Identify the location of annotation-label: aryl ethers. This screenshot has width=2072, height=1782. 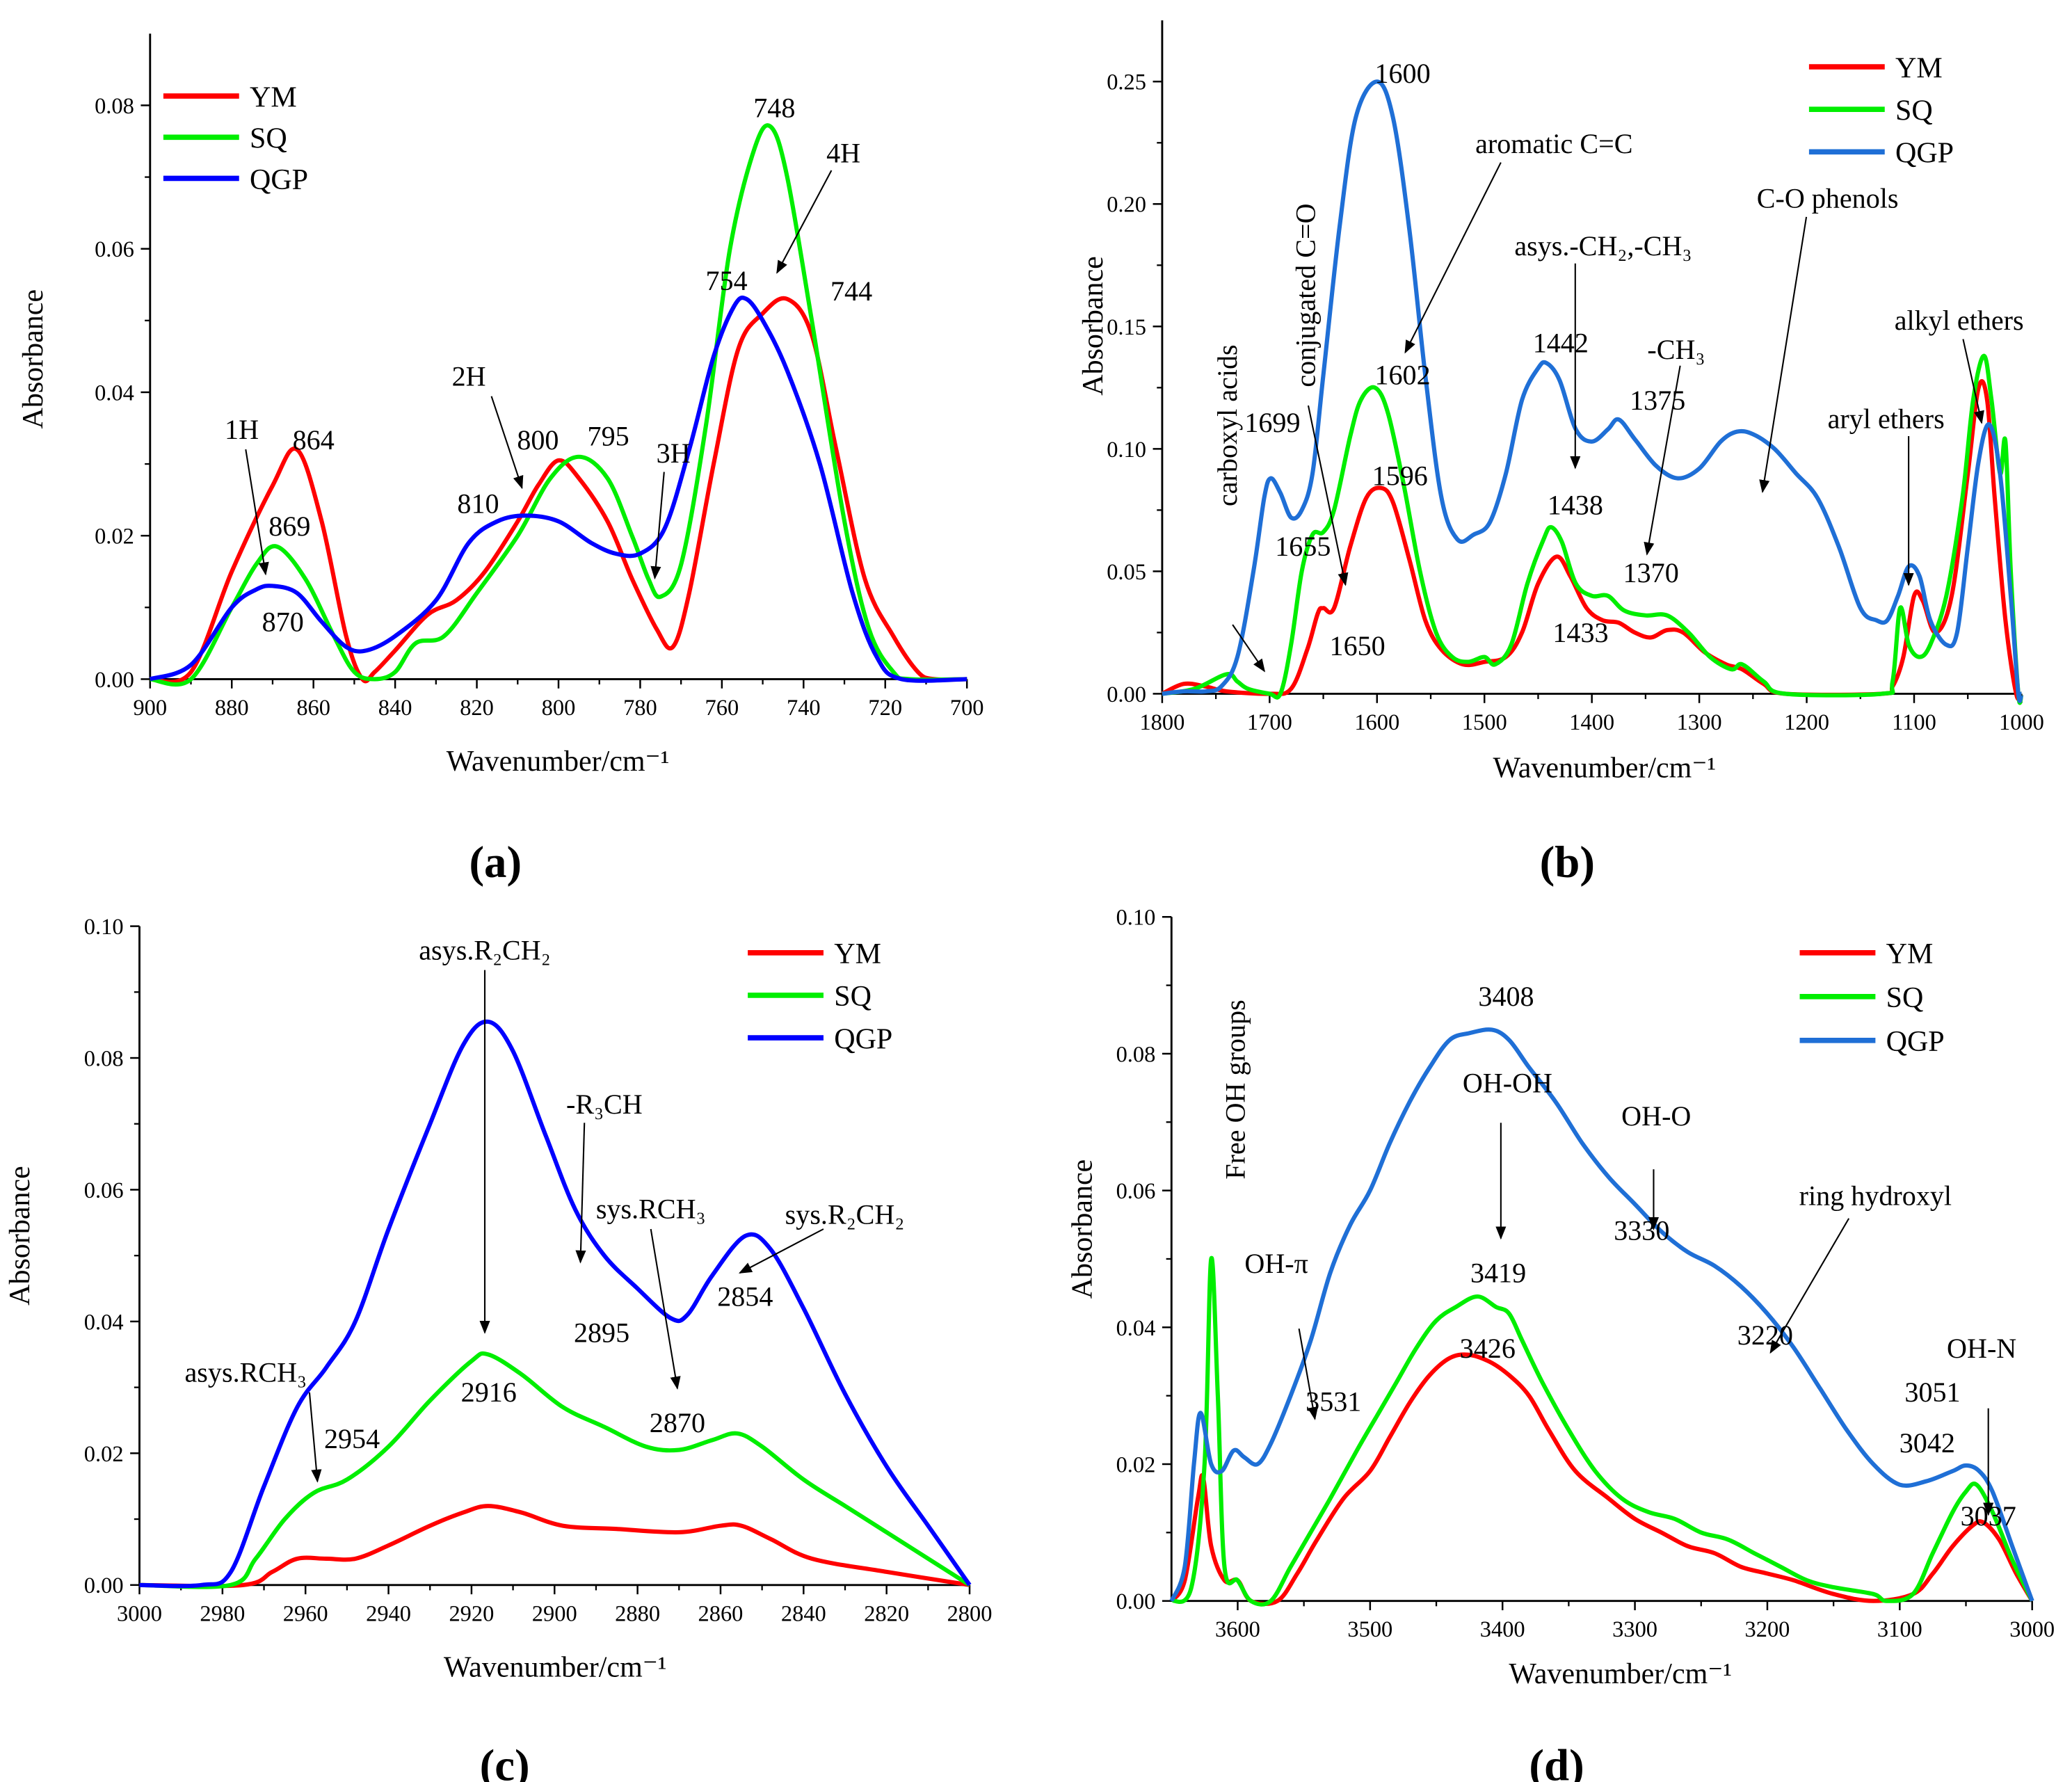
(1887, 418).